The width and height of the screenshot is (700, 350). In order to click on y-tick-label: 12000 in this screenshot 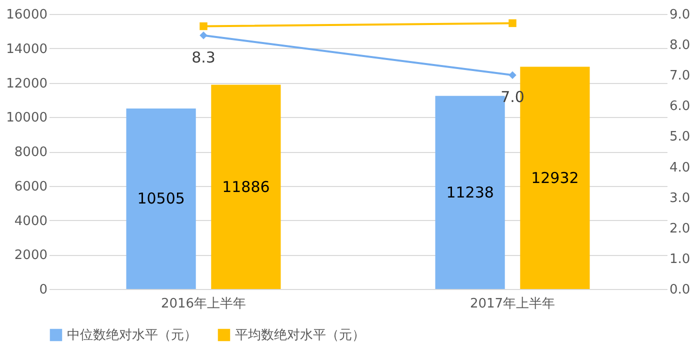, I will do `click(27, 84)`.